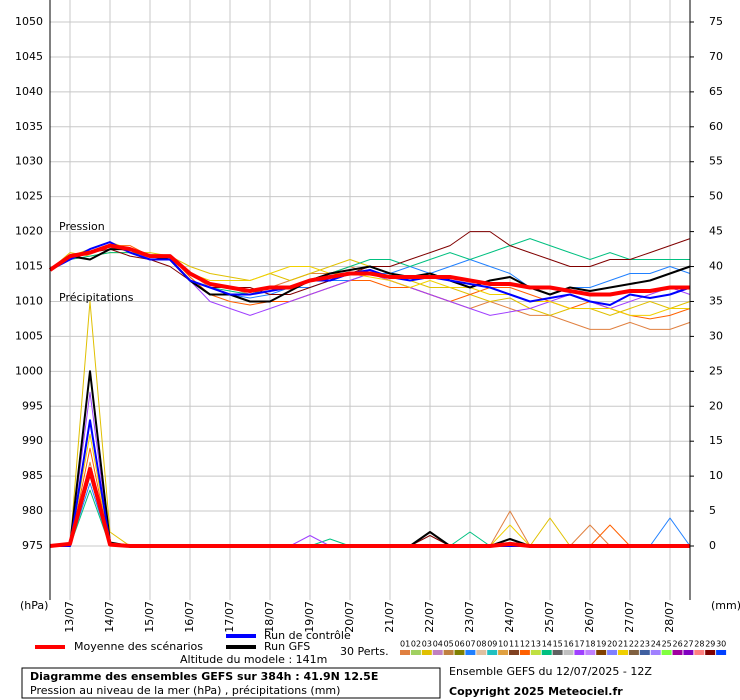 The image size is (740, 700). Describe the element at coordinates (349, 617) in the screenshot. I see `x-tick-label: 20/07` at that location.